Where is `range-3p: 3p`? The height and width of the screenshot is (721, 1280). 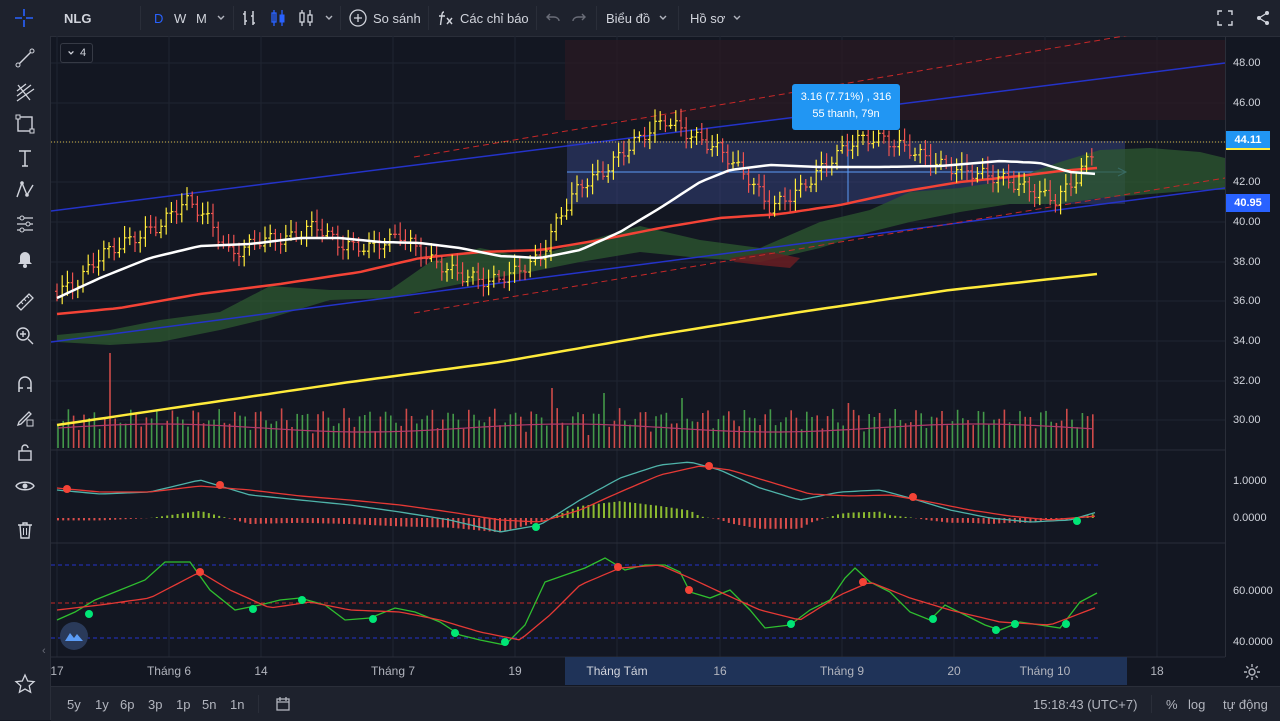 range-3p: 3p is located at coordinates (155, 704).